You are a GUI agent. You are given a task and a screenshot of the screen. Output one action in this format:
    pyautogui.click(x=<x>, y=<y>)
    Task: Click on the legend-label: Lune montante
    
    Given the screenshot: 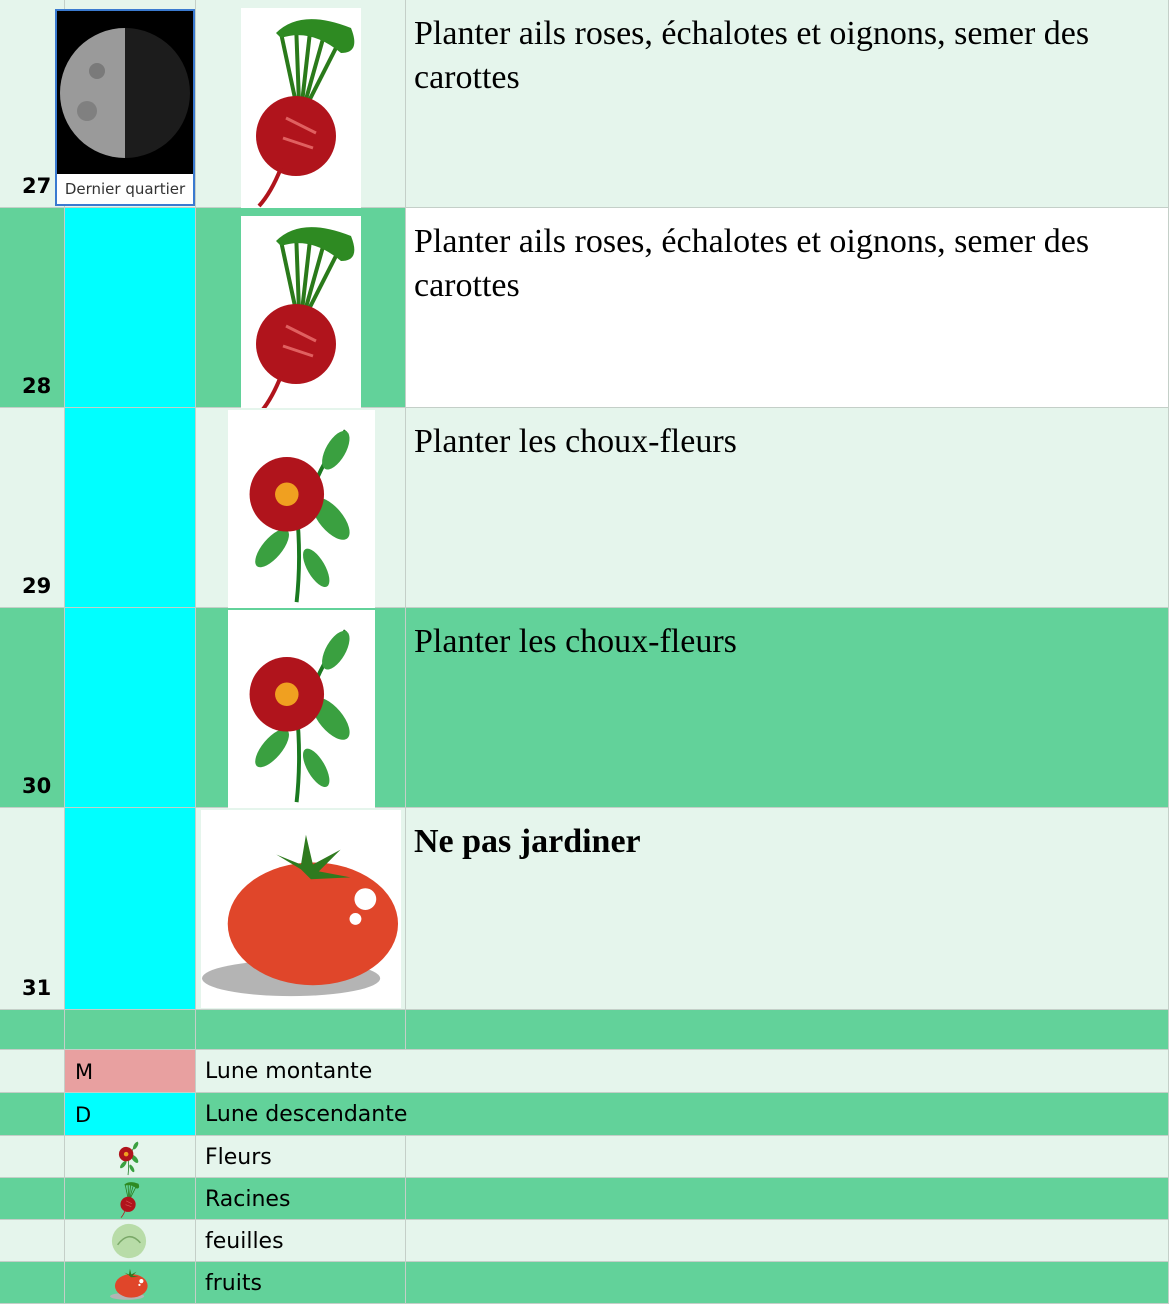 What is the action you would take?
    pyautogui.click(x=289, y=1071)
    